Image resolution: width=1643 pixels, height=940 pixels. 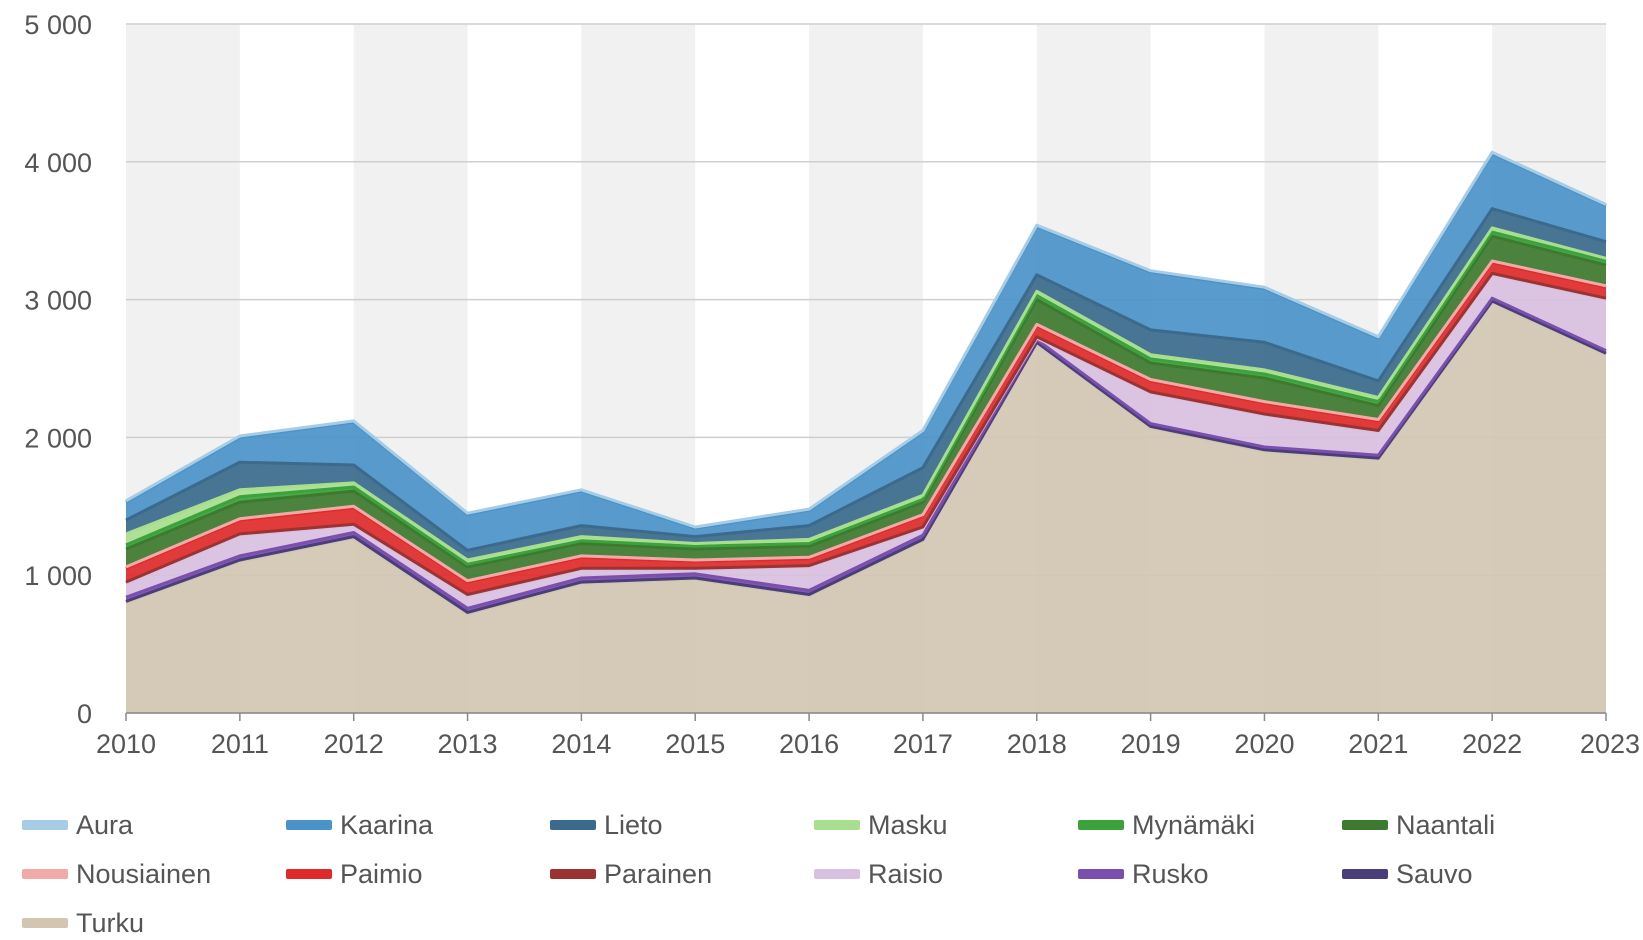 I want to click on legend-item-paimio: Paimio, so click(x=354, y=874).